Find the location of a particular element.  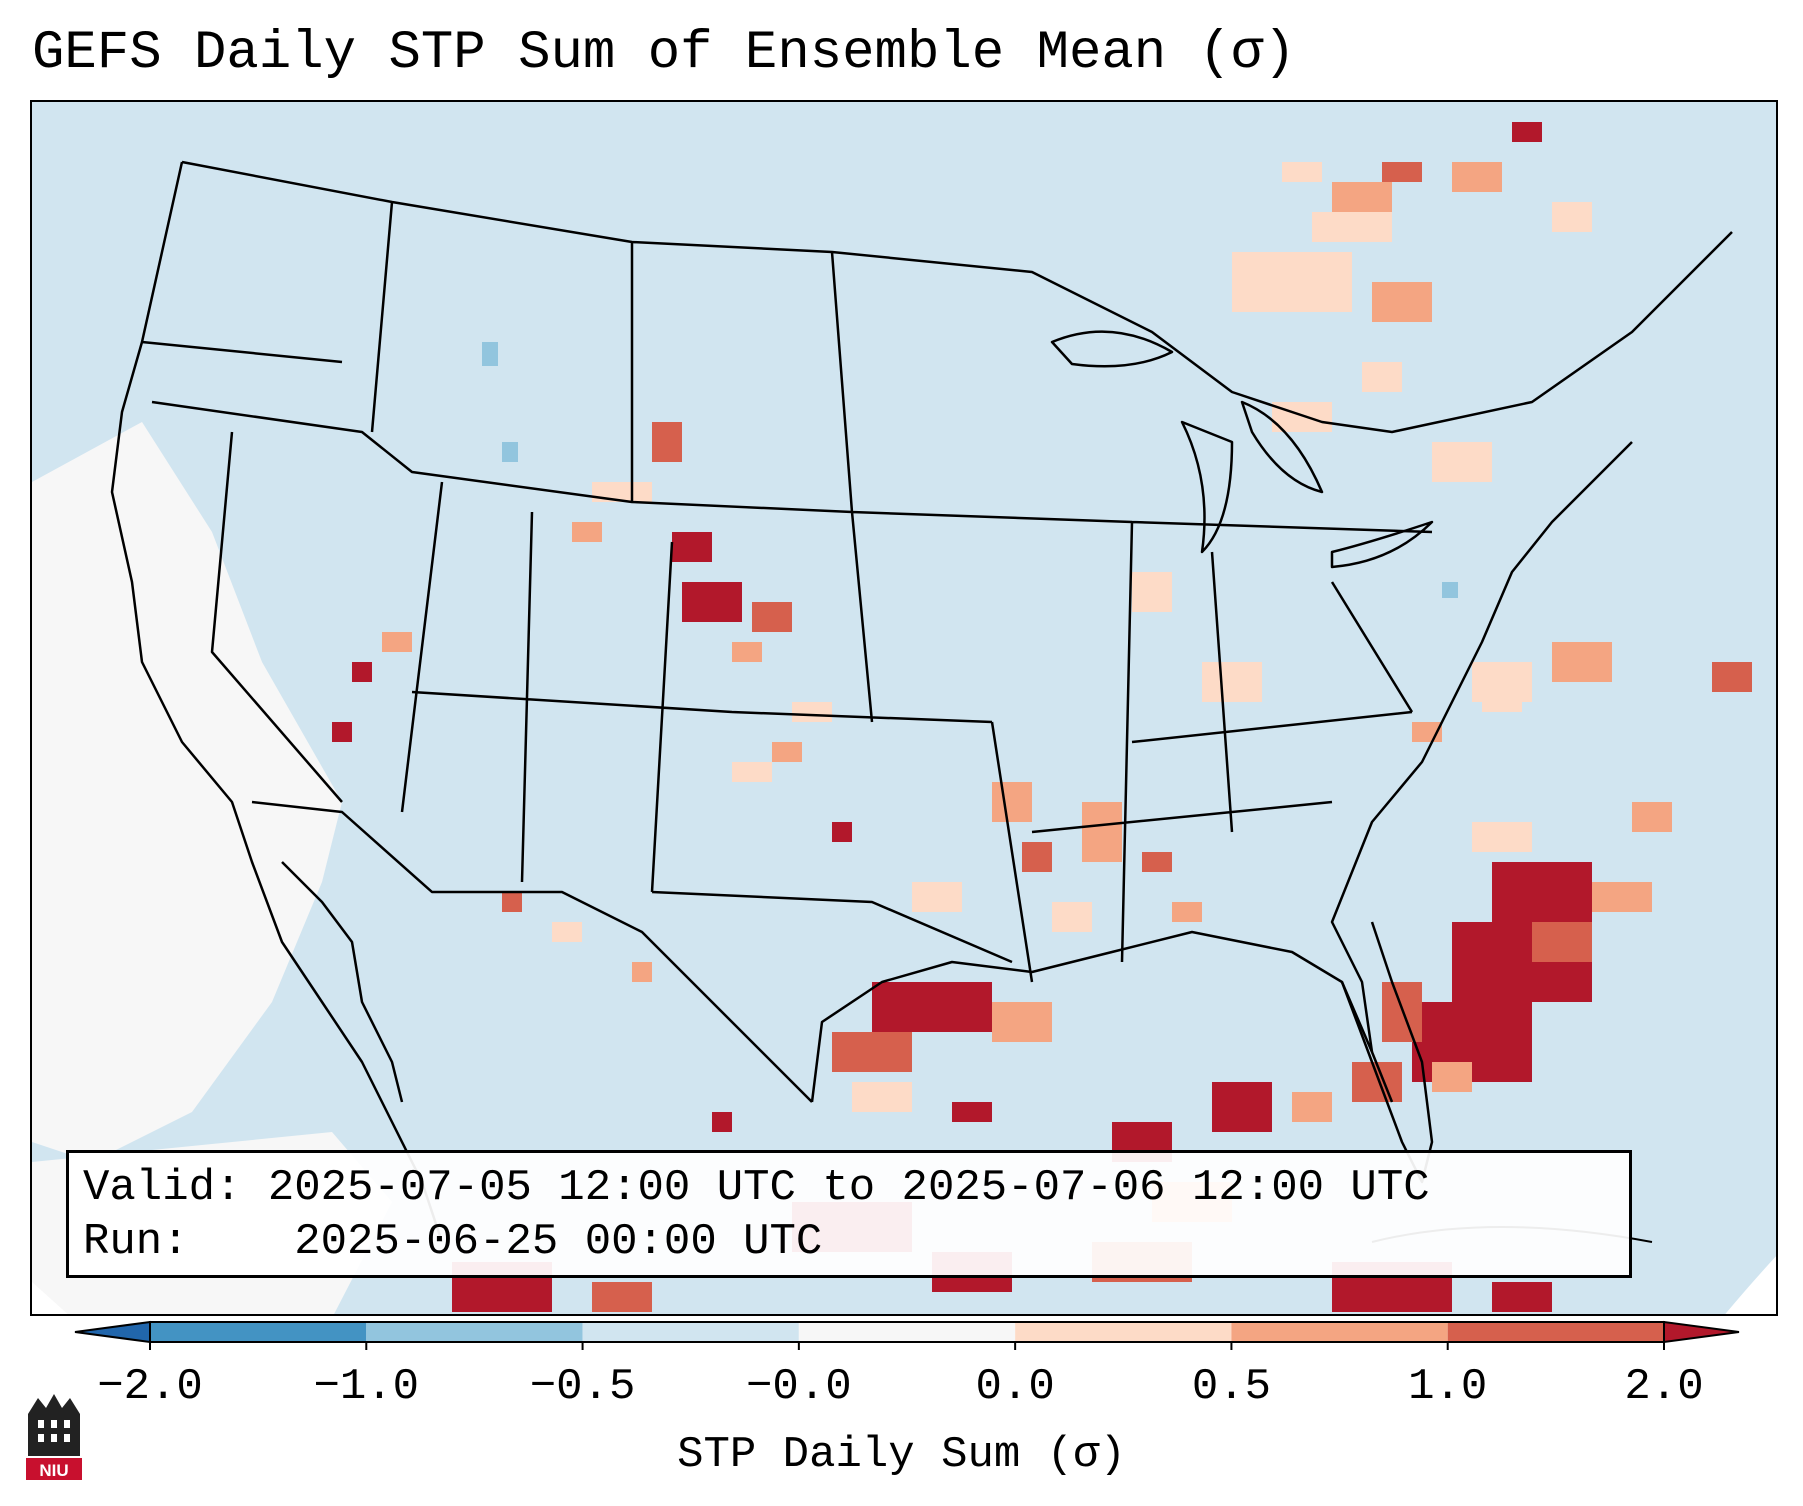

colorbar-tick-label: 0.0 is located at coordinates (1015, 1387).